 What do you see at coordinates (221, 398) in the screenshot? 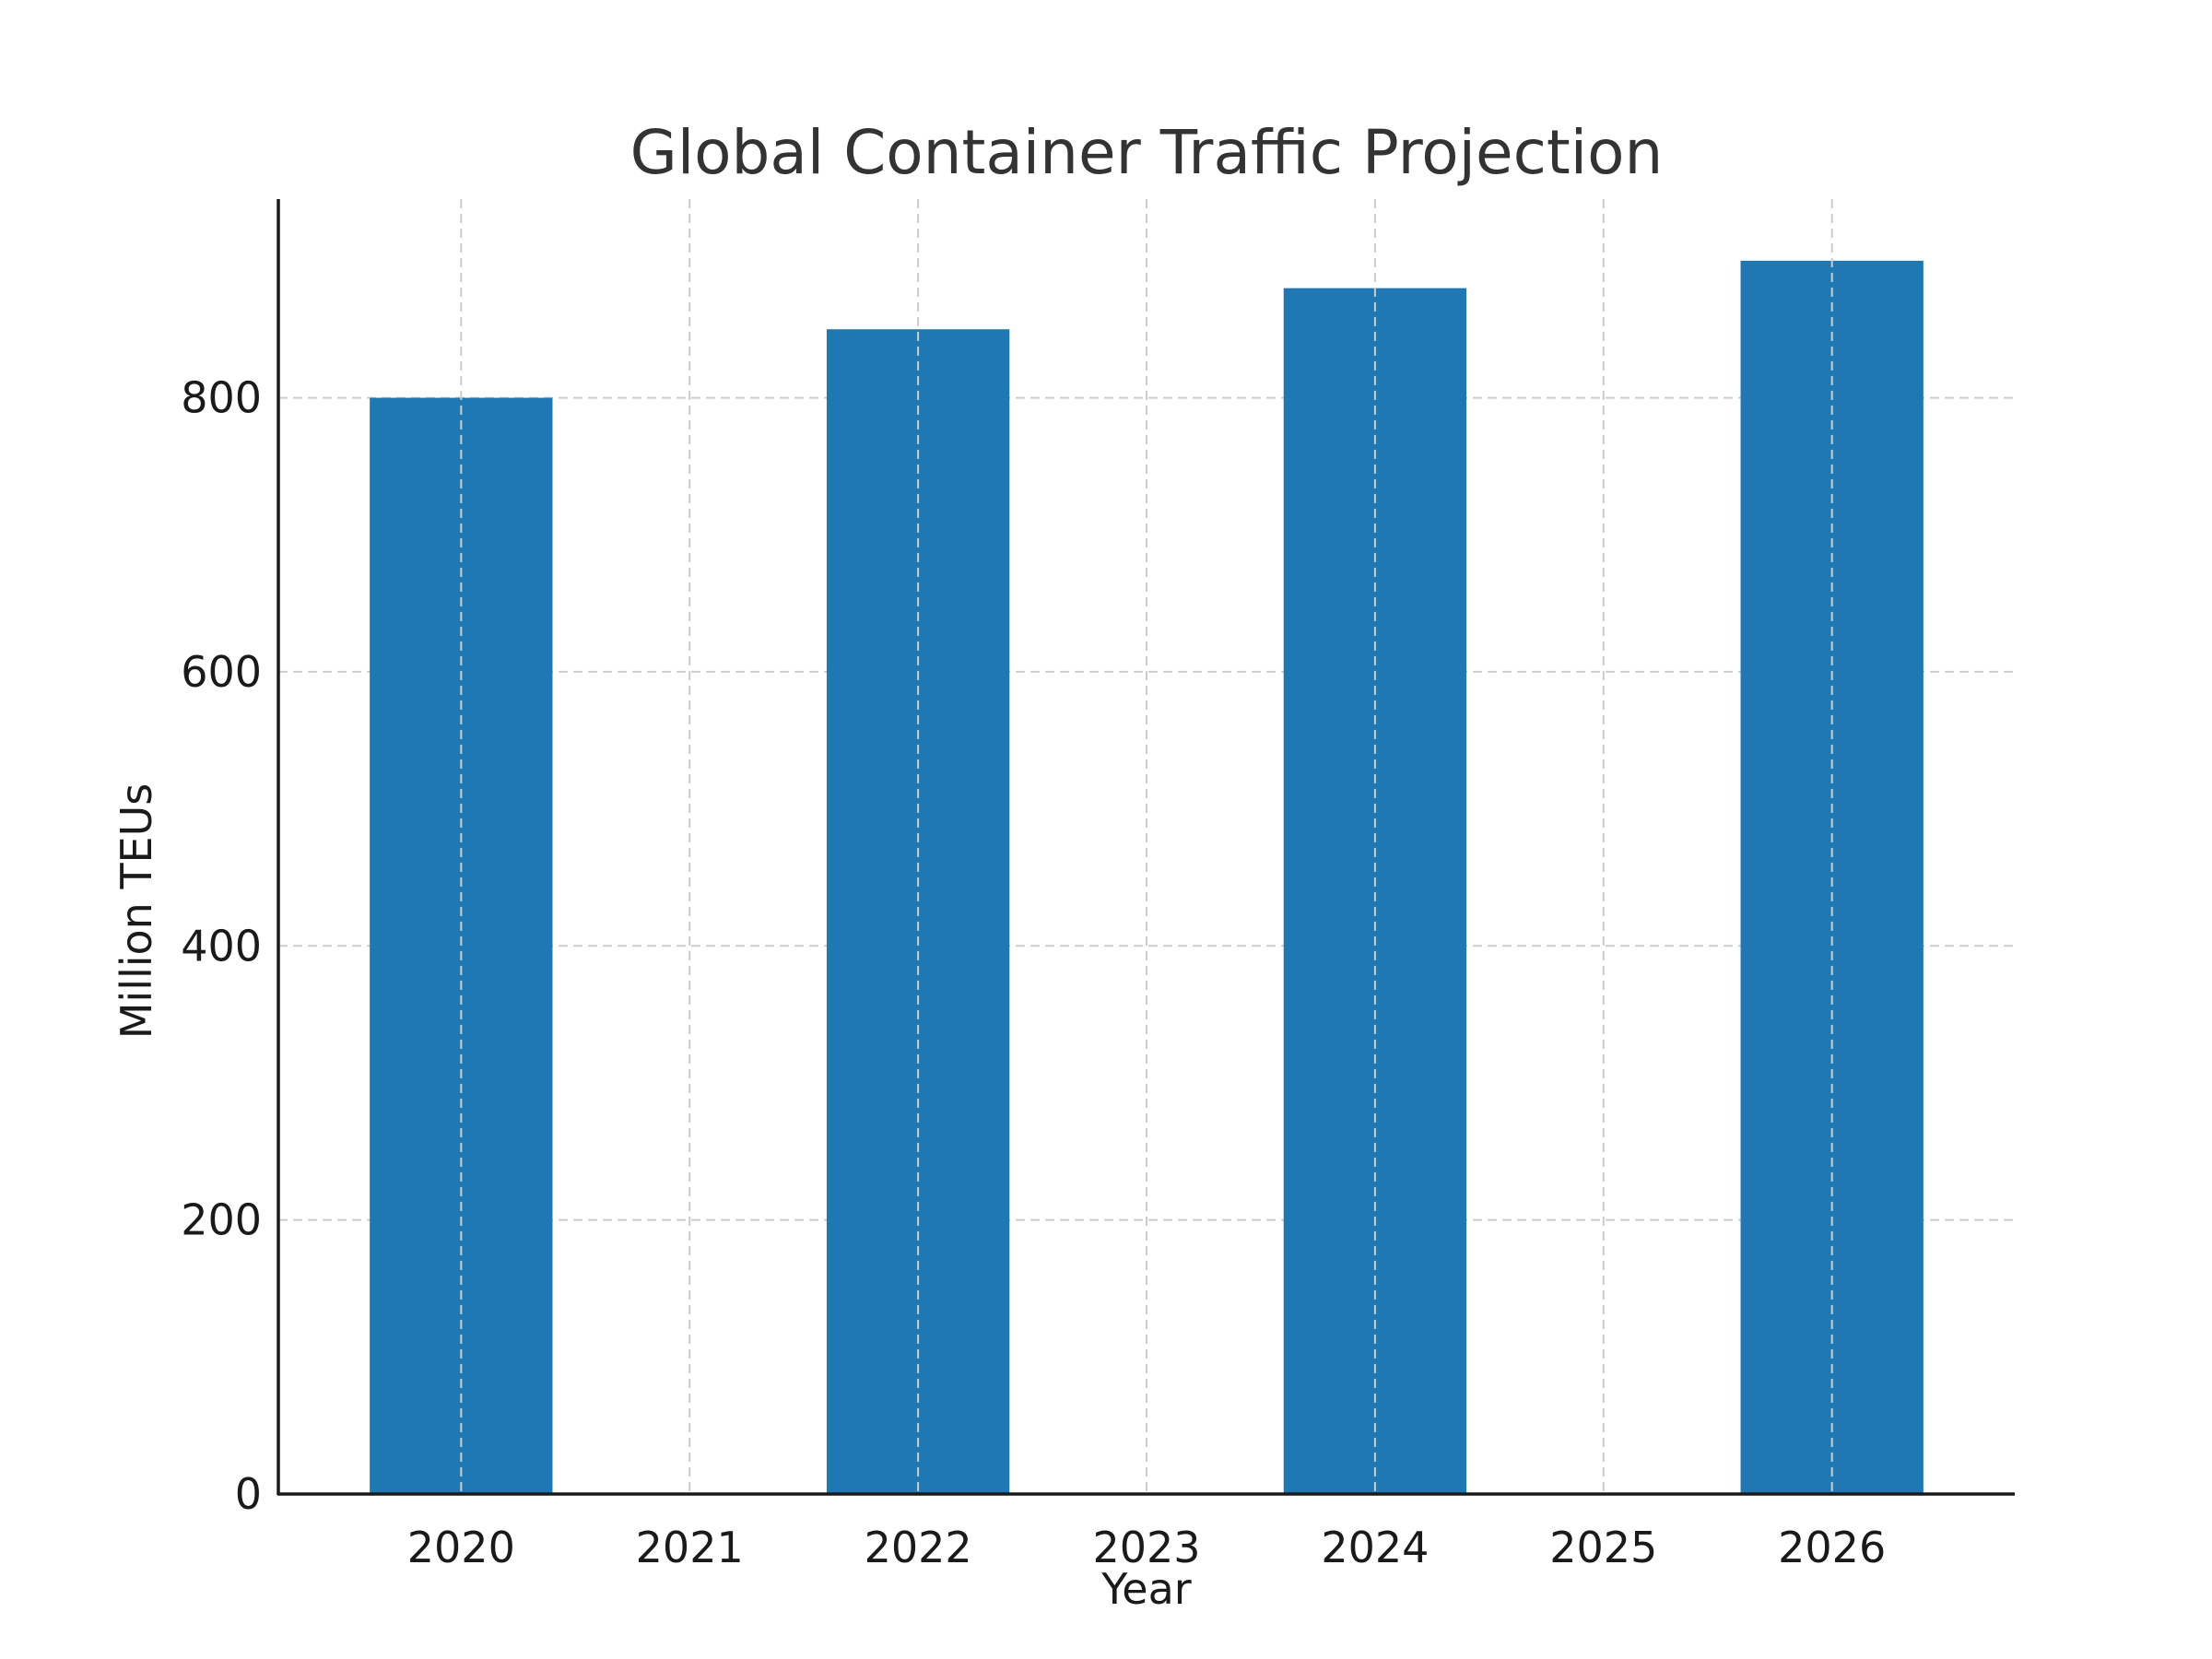
I see `y-tick-label: 800` at bounding box center [221, 398].